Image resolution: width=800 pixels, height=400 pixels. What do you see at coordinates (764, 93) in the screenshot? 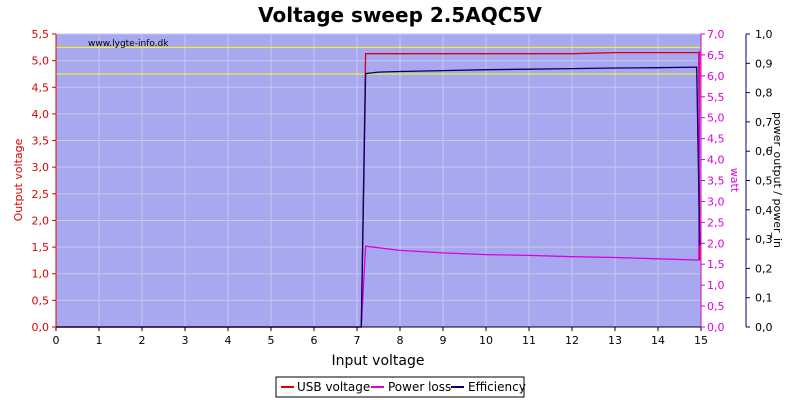
I see `y-right2-tick-label: 0,8` at bounding box center [764, 93].